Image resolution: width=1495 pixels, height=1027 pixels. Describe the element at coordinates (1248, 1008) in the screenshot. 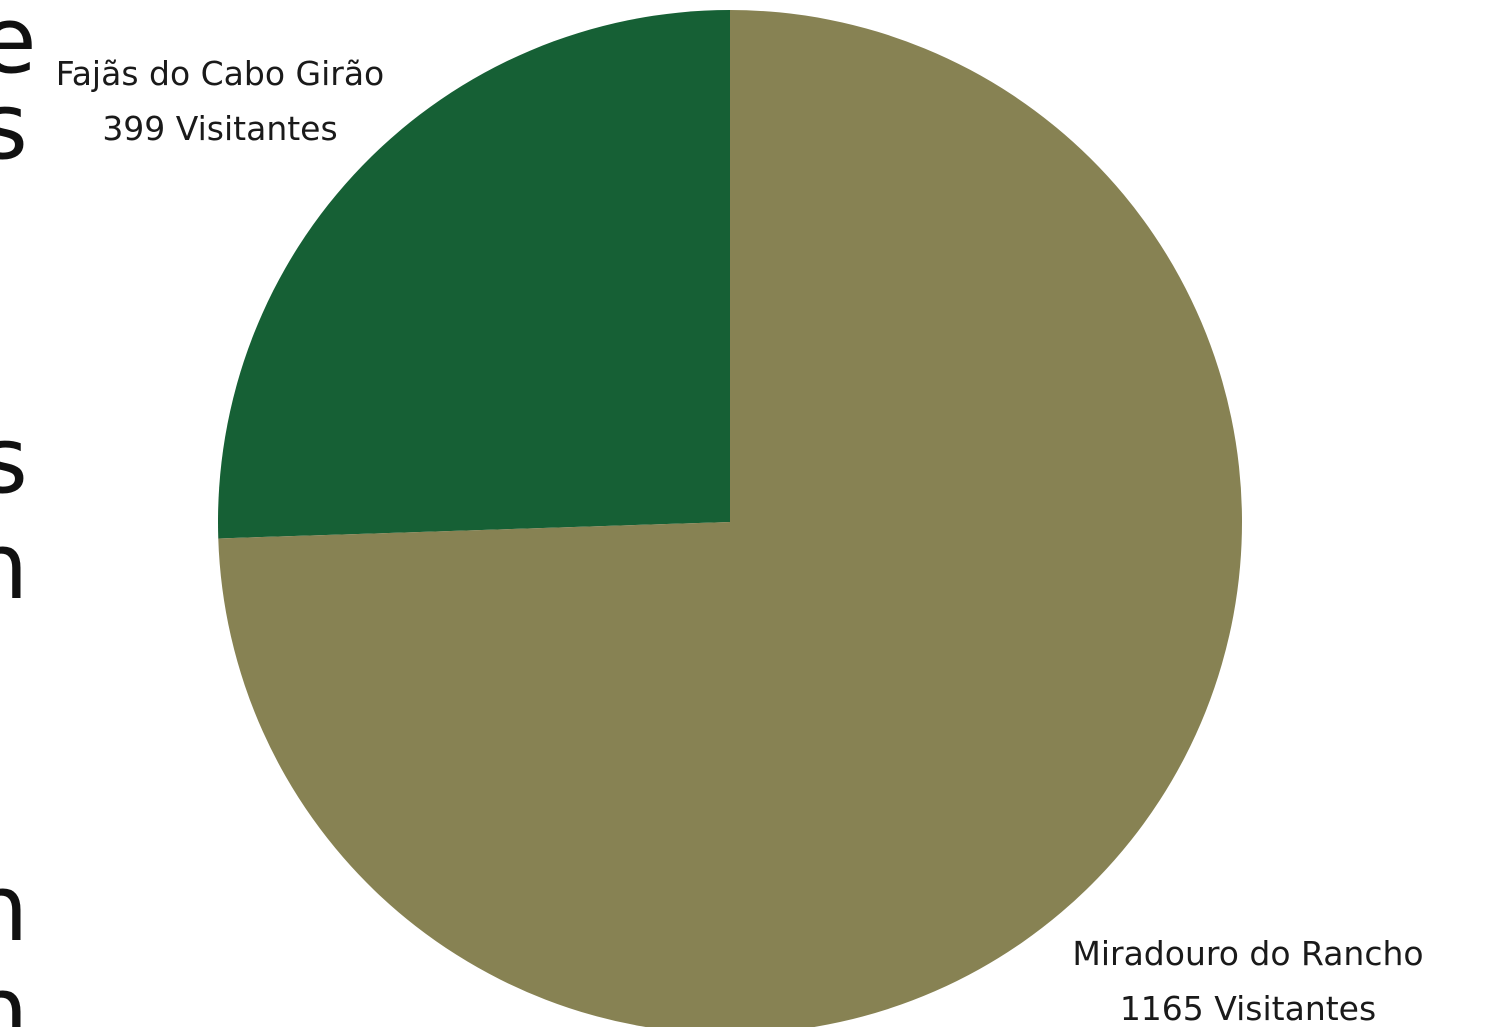

I see `slice-value-label: 1165 Visitantes` at that location.